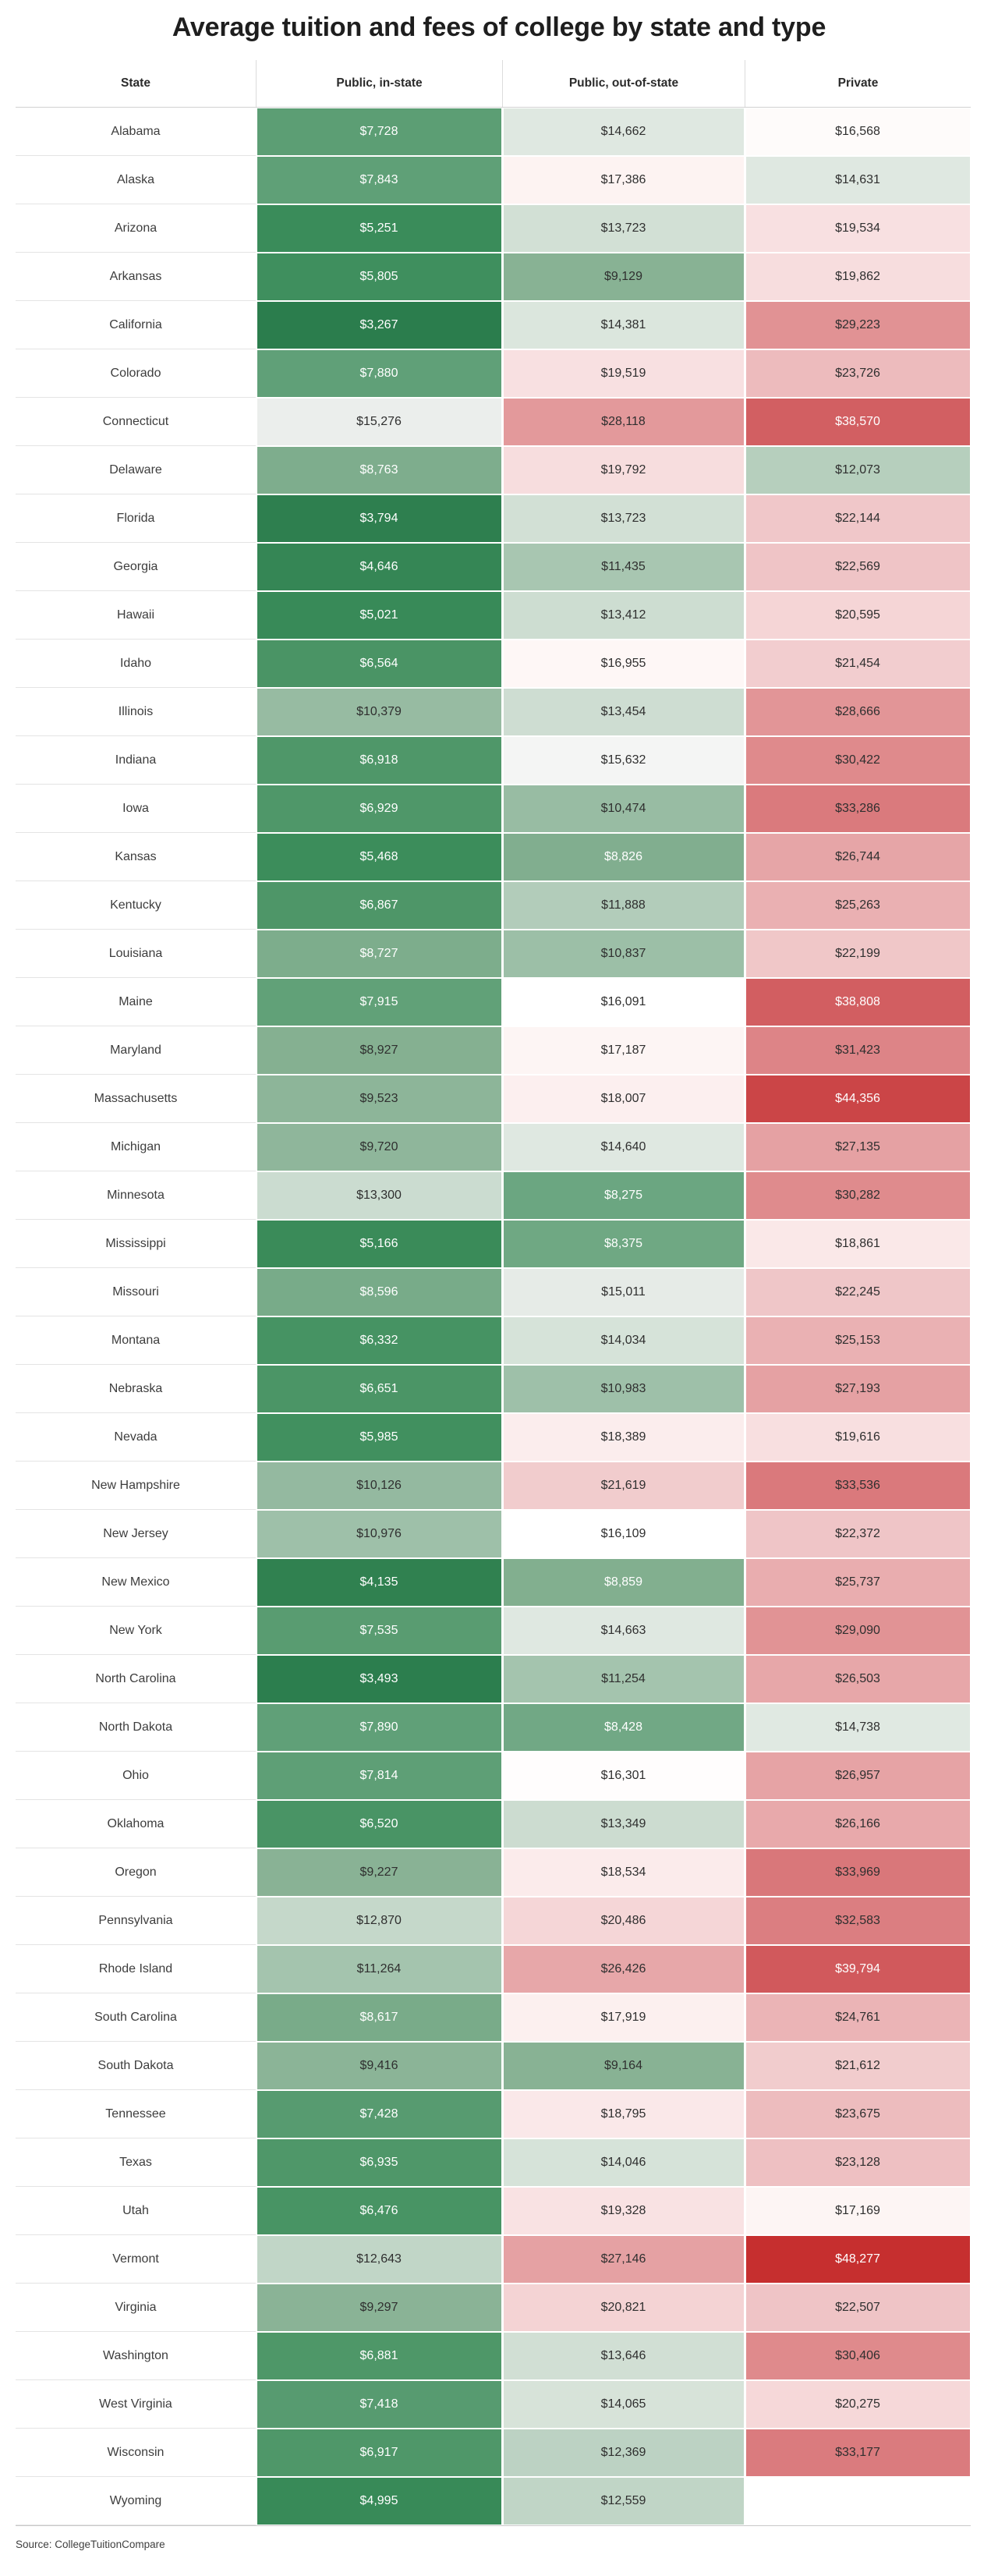  I want to click on value-cell: $12,369, so click(623, 2453).